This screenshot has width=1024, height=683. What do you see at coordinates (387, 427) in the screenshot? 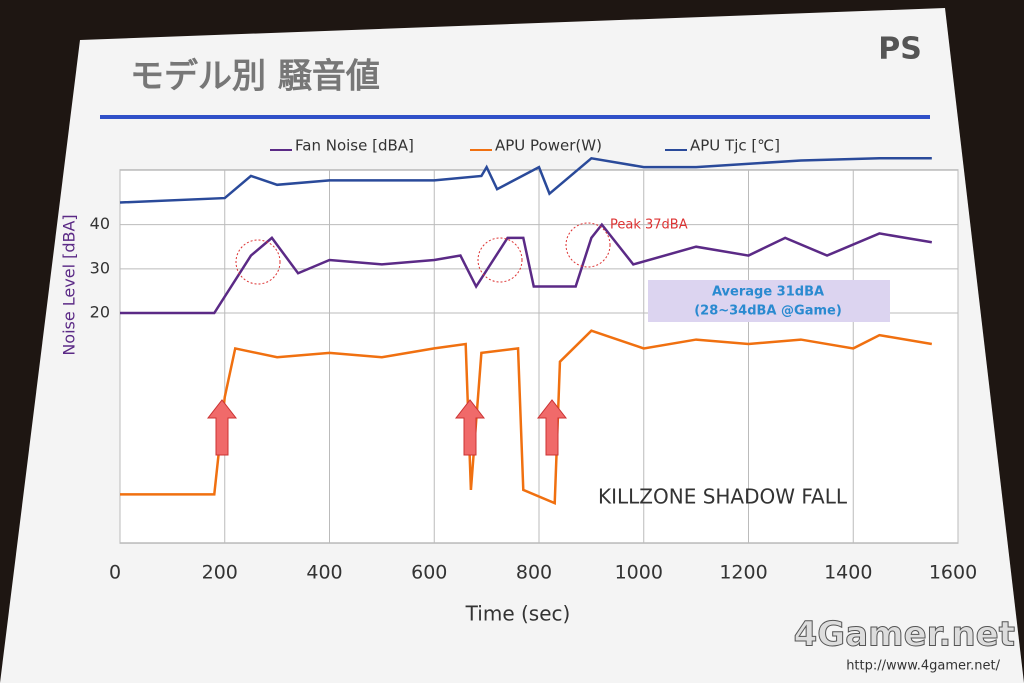
I see `arrows` at bounding box center [387, 427].